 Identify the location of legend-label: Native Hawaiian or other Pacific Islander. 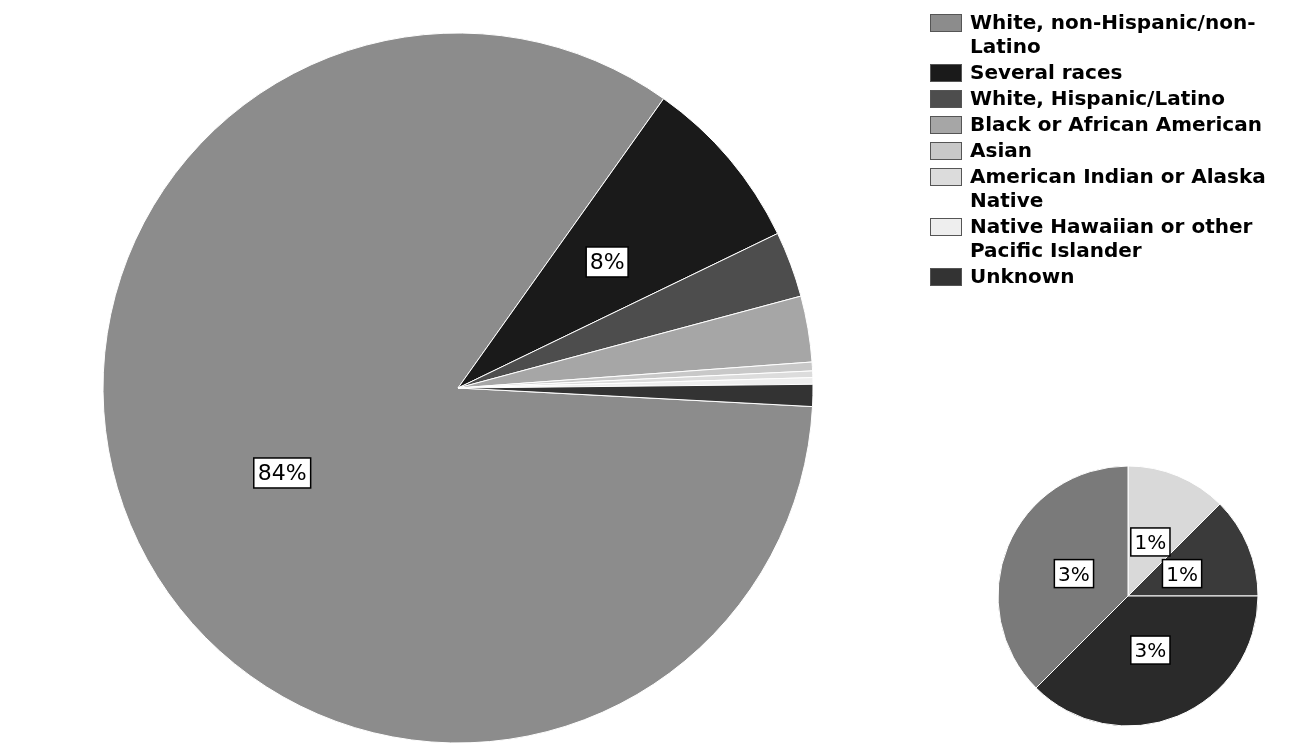
(1112, 238).